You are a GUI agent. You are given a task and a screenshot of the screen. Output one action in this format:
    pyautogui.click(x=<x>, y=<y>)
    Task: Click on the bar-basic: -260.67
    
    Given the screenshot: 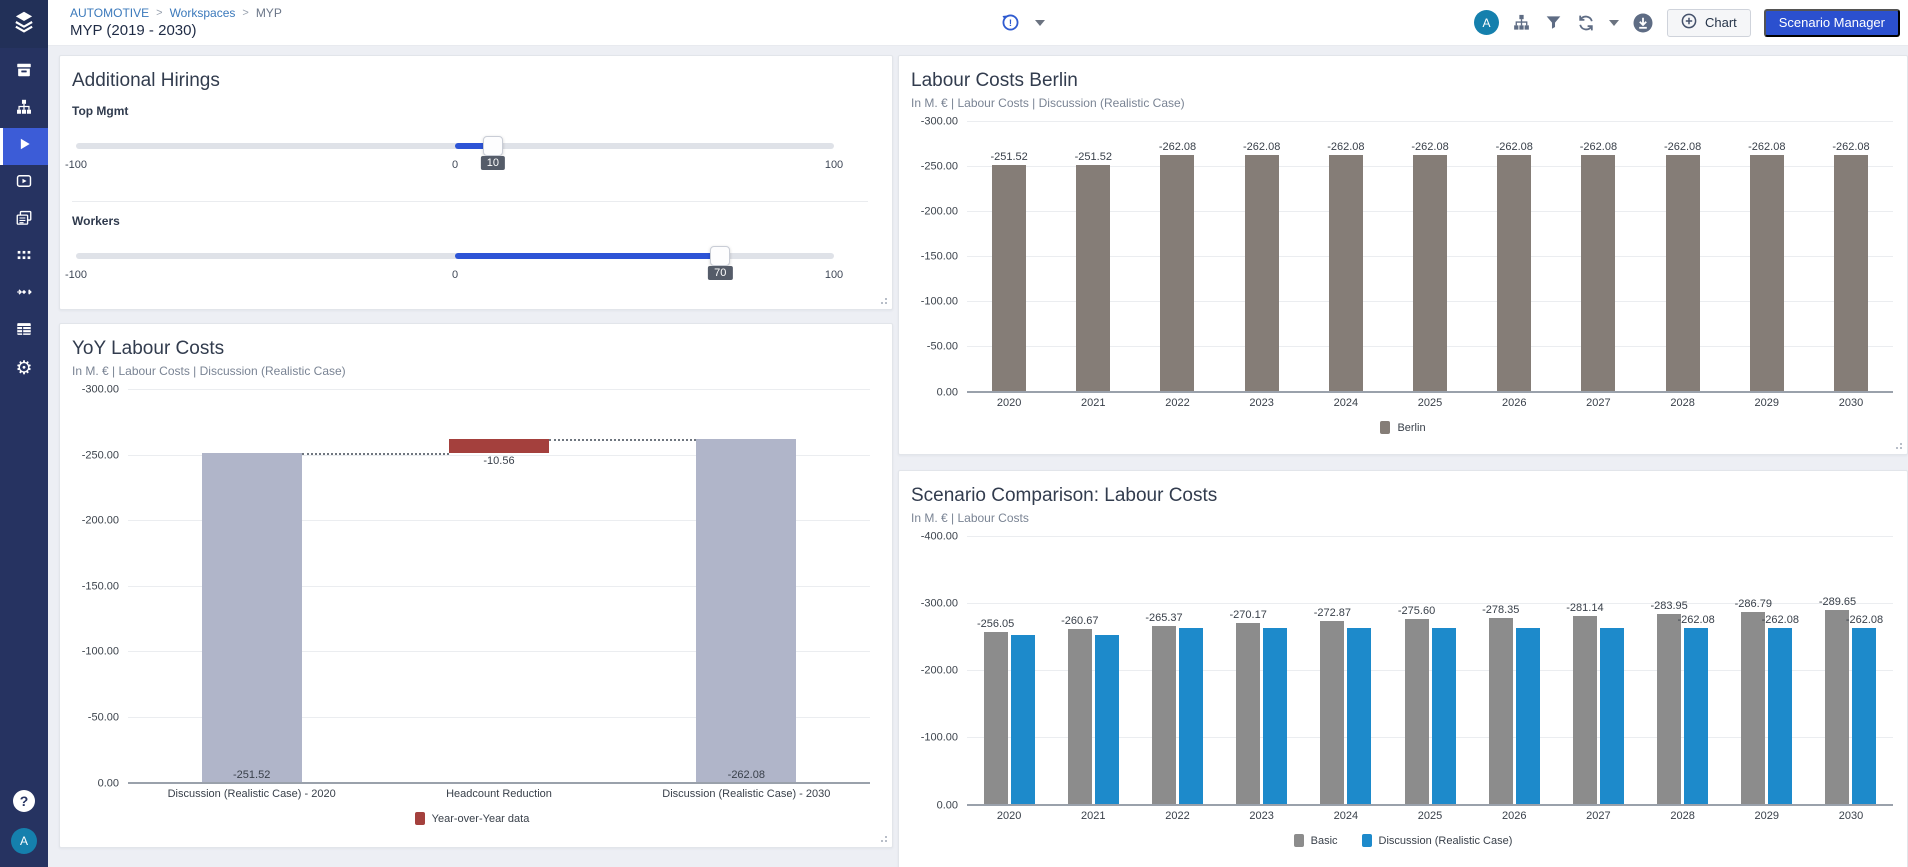 What is the action you would take?
    pyautogui.click(x=1079, y=709)
    